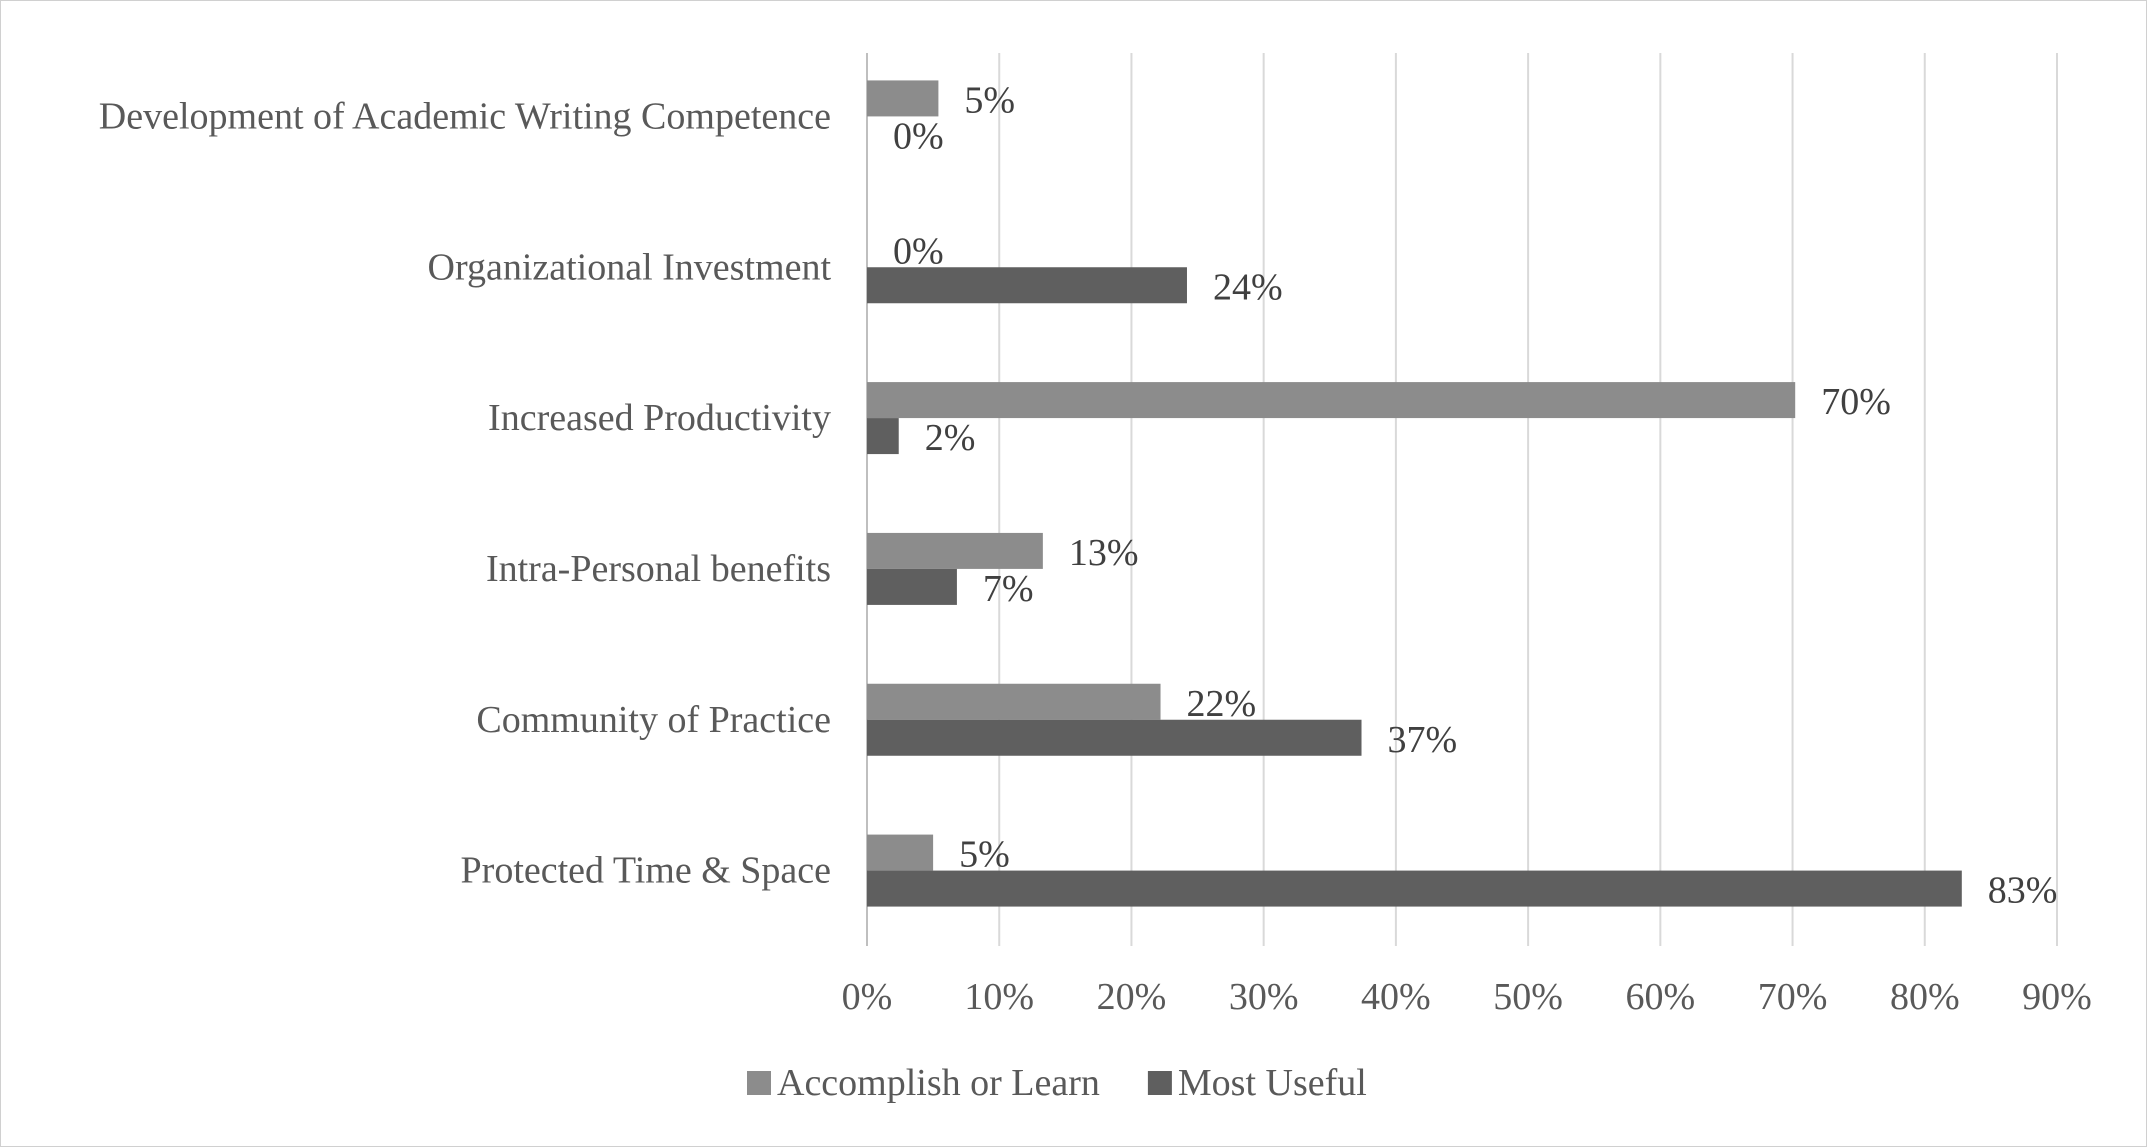 The image size is (2147, 1148). Describe the element at coordinates (646, 871) in the screenshot. I see `category-label: Protected Time & Space` at that location.